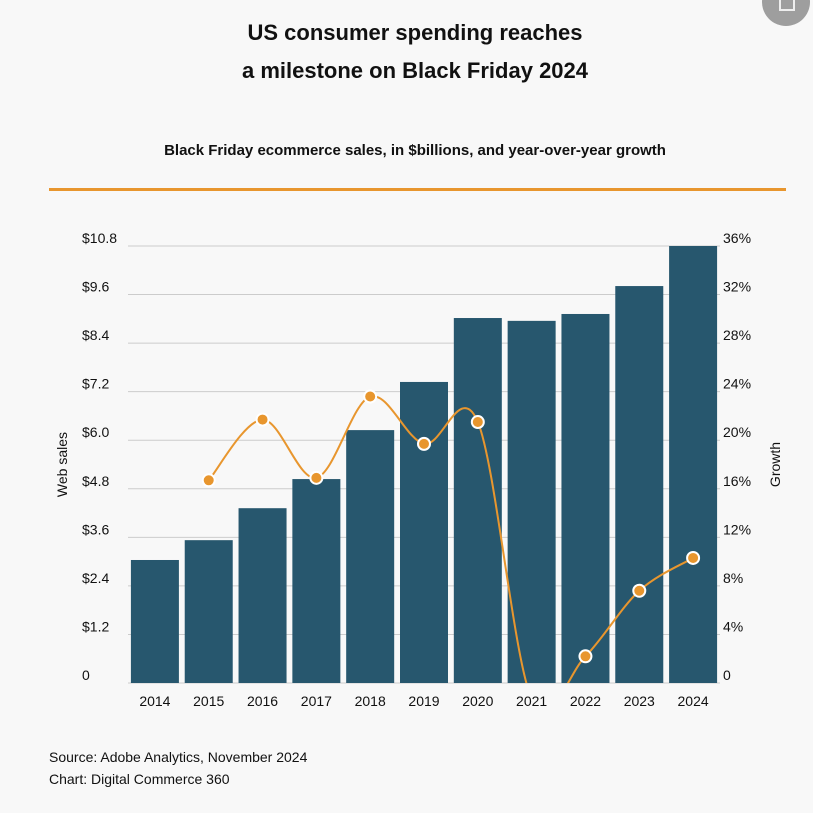 This screenshot has height=813, width=813. I want to click on bar-2024, so click(693, 464).